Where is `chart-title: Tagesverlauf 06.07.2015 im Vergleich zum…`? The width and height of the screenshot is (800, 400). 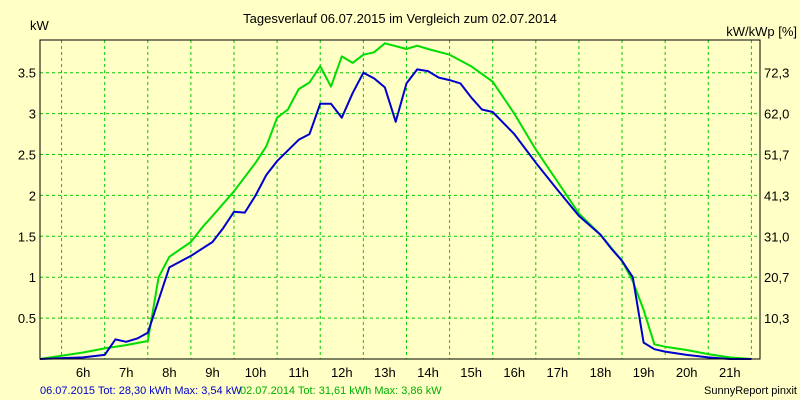 chart-title: Tagesverlauf 06.07.2015 im Vergleich zum… is located at coordinates (400, 18).